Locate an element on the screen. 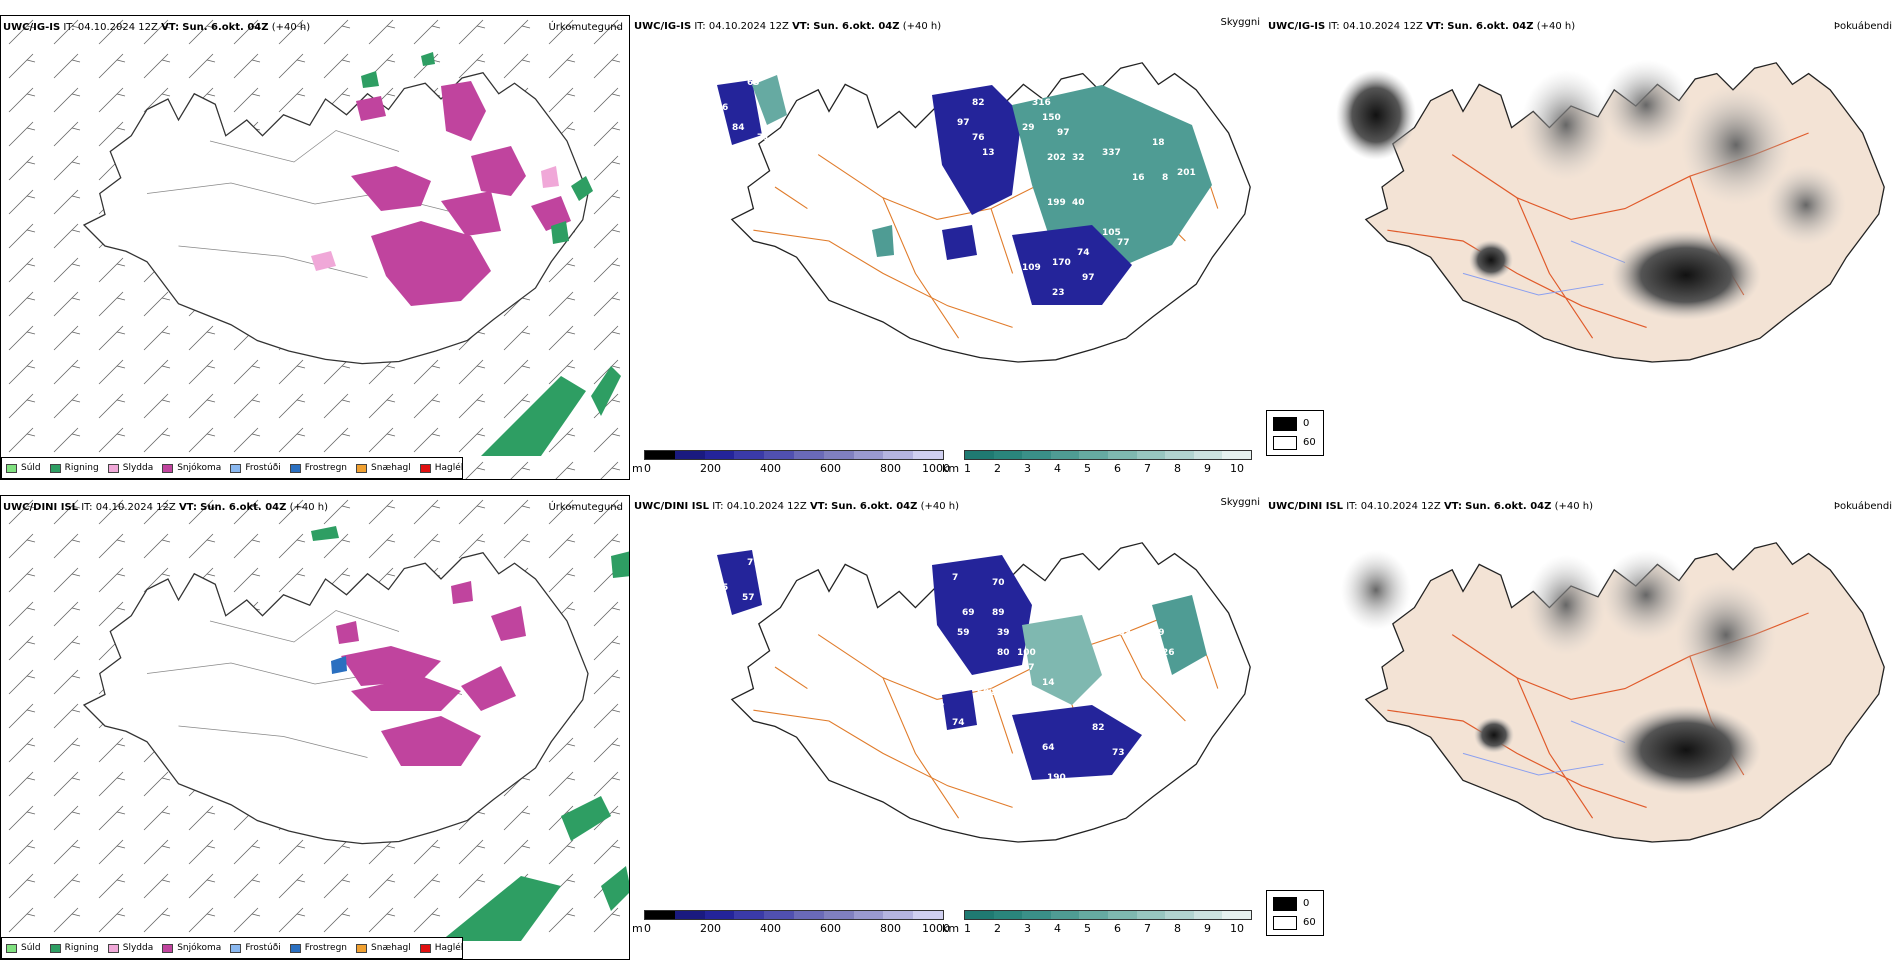 The width and height of the screenshot is (1900, 960). visibility-value-label: 199 is located at coordinates (1056, 203).